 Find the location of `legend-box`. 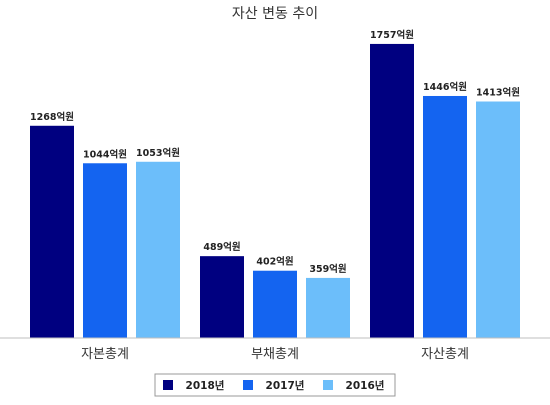

legend-box is located at coordinates (275, 385).